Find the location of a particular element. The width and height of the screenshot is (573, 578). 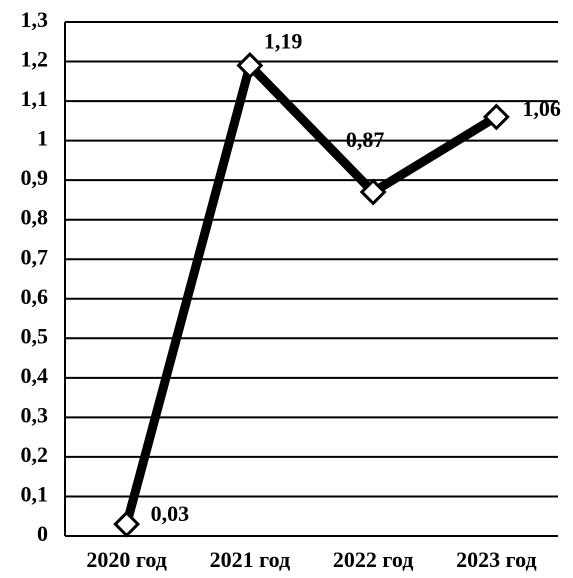

y-tick-label: 0,6 is located at coordinates (35, 296).